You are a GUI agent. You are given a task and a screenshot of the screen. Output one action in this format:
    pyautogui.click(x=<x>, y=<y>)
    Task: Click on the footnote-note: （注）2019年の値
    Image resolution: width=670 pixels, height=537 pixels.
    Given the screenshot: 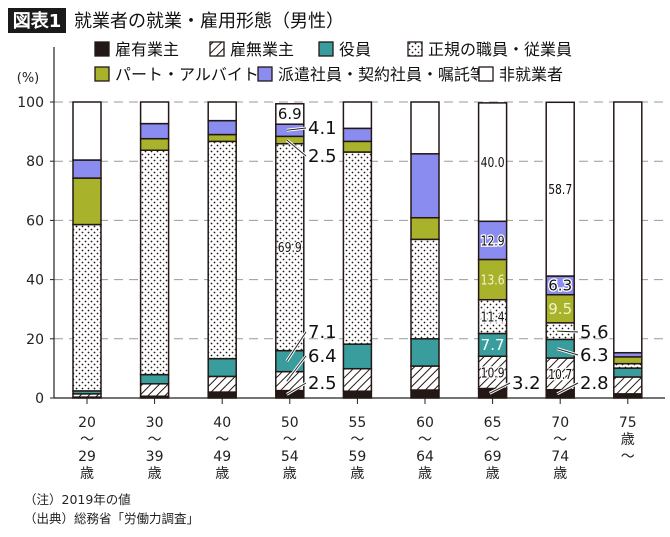 What is the action you would take?
    pyautogui.click(x=77, y=499)
    